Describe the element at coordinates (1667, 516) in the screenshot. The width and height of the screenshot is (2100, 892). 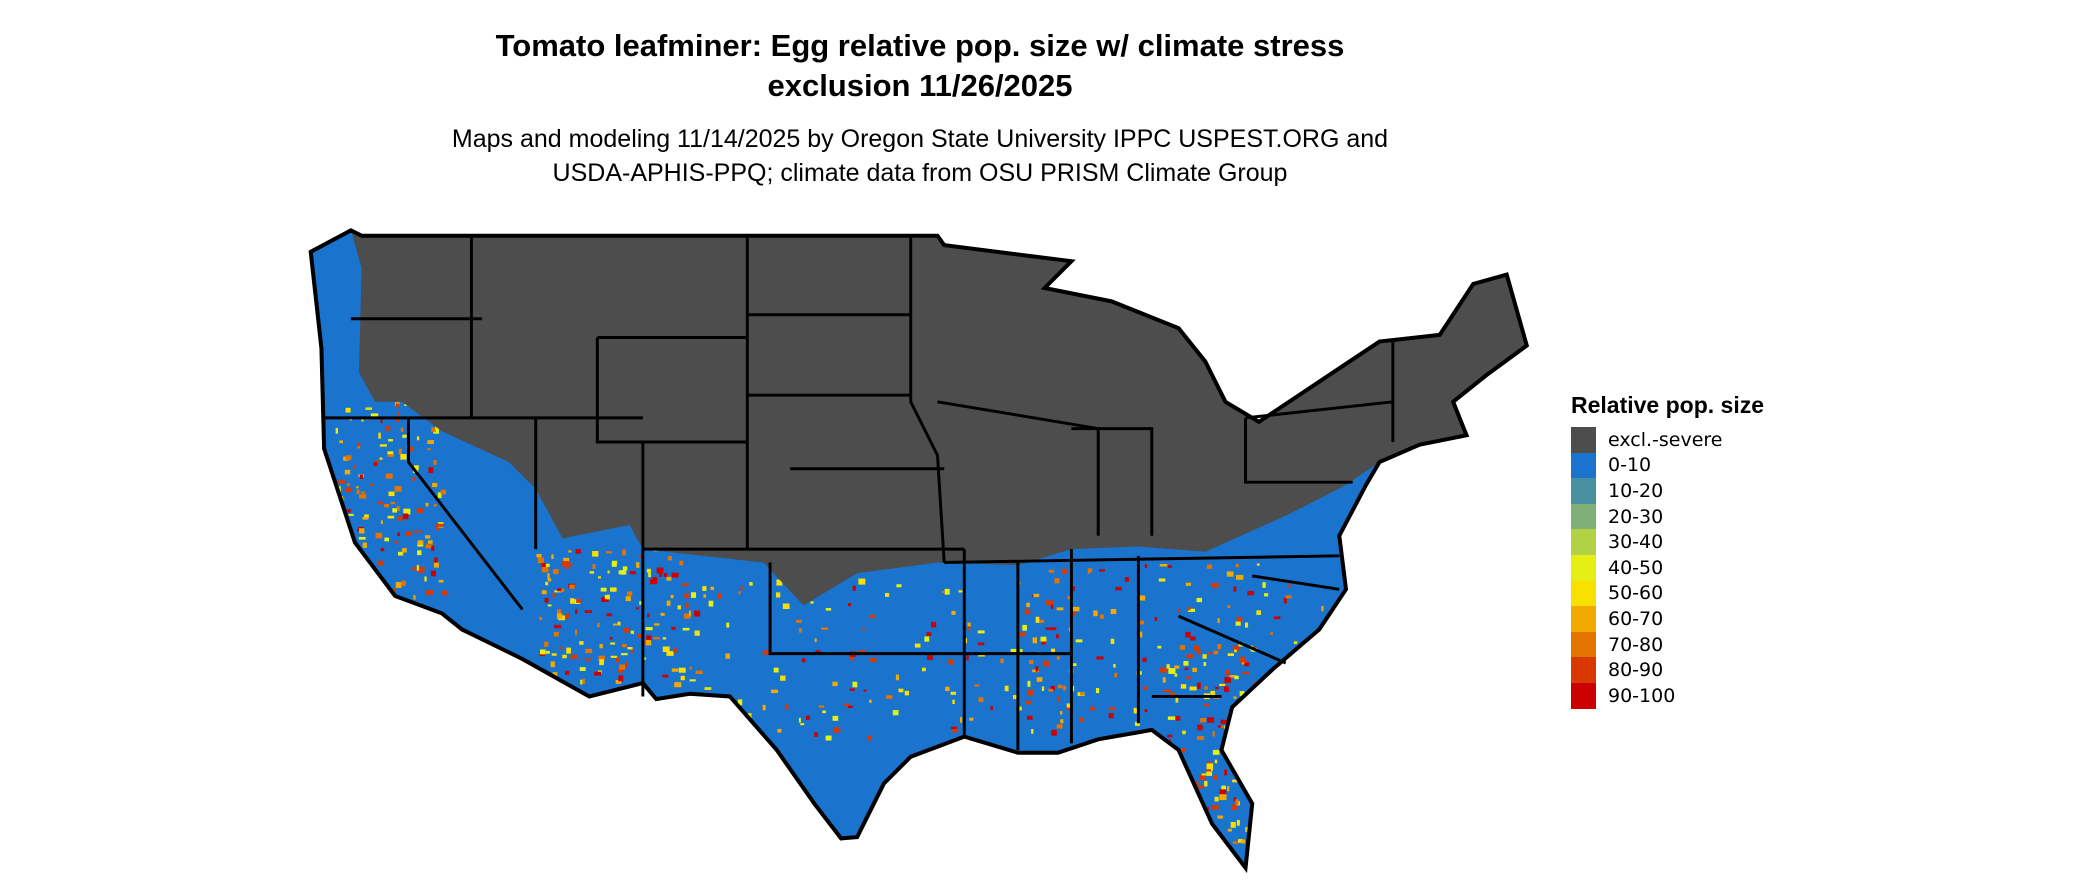
I see `legend-item: 20-30` at that location.